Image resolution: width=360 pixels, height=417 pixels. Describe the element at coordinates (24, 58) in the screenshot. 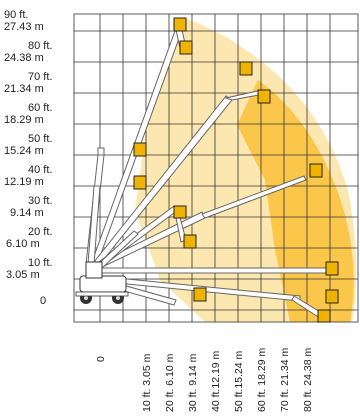

I see `y-tick-m: 24.38 m` at that location.